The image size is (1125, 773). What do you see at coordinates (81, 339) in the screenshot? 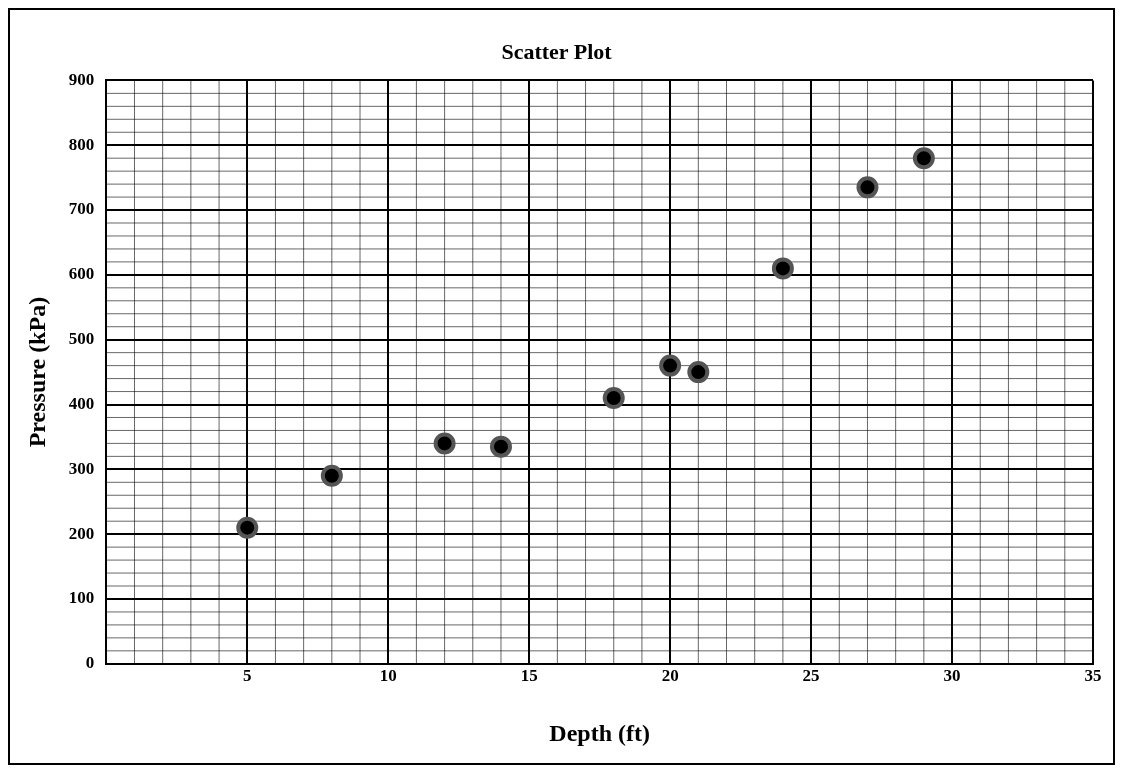
I see `y-tick-label: 500` at bounding box center [81, 339].